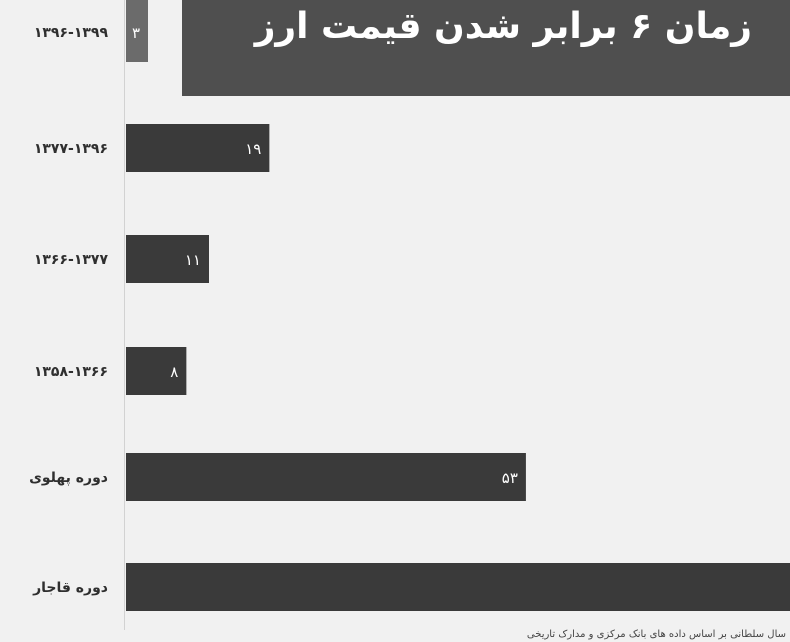 Image resolution: width=790 pixels, height=642 pixels. What do you see at coordinates (71, 260) in the screenshot?
I see `category-label-2: ۱۳۶۶-۱۳۷۷` at bounding box center [71, 260].